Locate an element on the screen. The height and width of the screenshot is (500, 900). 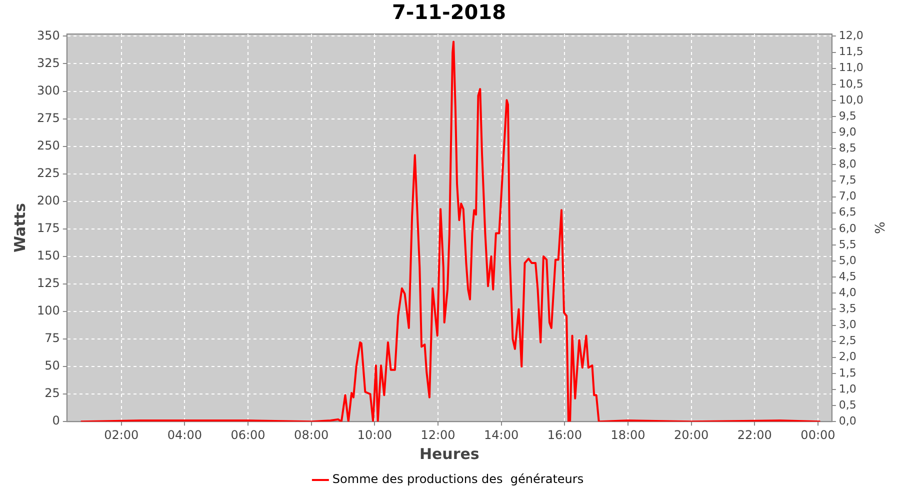
y2-tick-label: 5,0 is located at coordinates (847, 260).